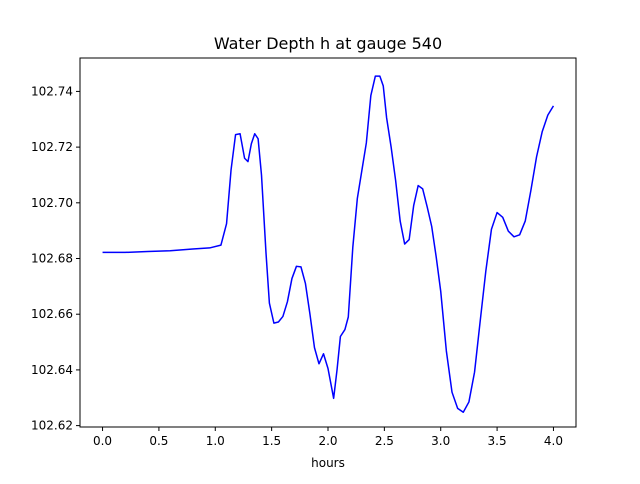 Image resolution: width=640 pixels, height=484 pixels. What do you see at coordinates (102, 441) in the screenshot?
I see `x-tick-label: 0.0` at bounding box center [102, 441].